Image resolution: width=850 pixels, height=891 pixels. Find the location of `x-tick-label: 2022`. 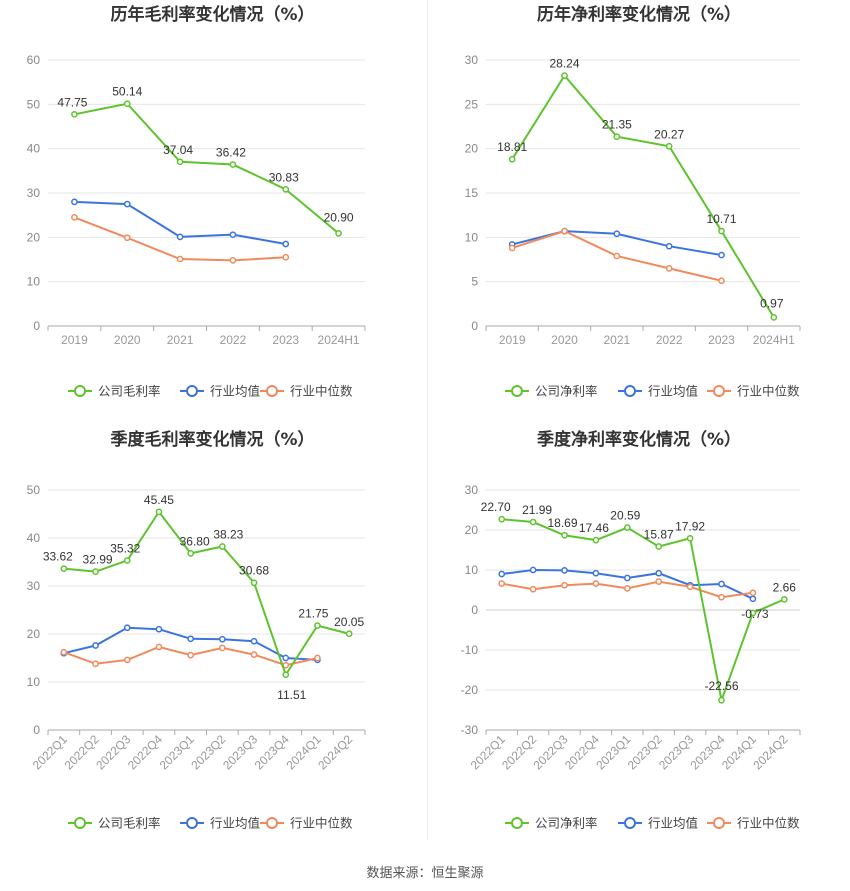

x-tick-label: 2022 is located at coordinates (233, 340).